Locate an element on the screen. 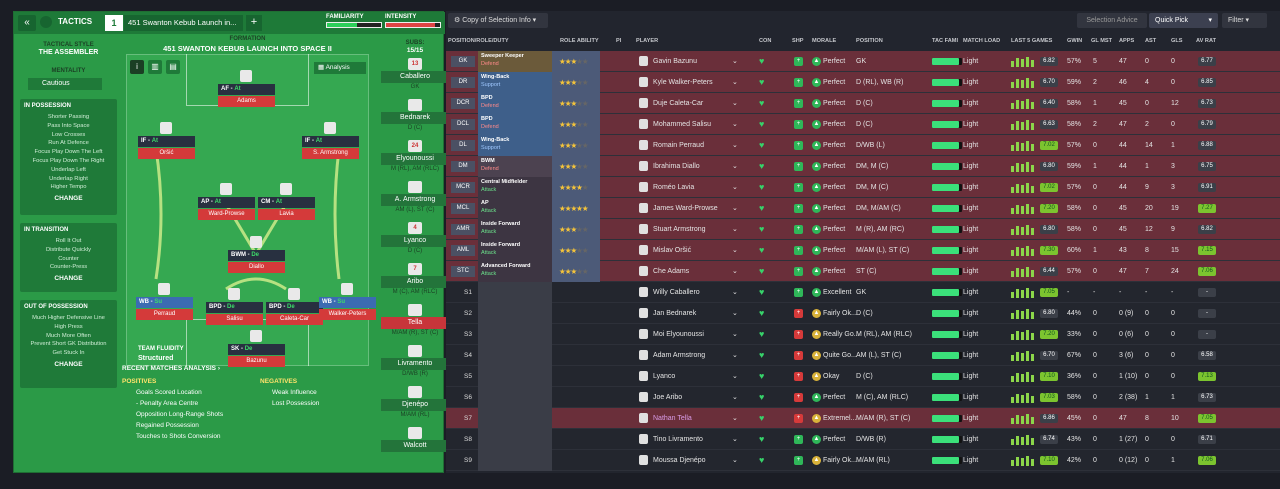  position-slot: MCL is located at coordinates (463, 208).